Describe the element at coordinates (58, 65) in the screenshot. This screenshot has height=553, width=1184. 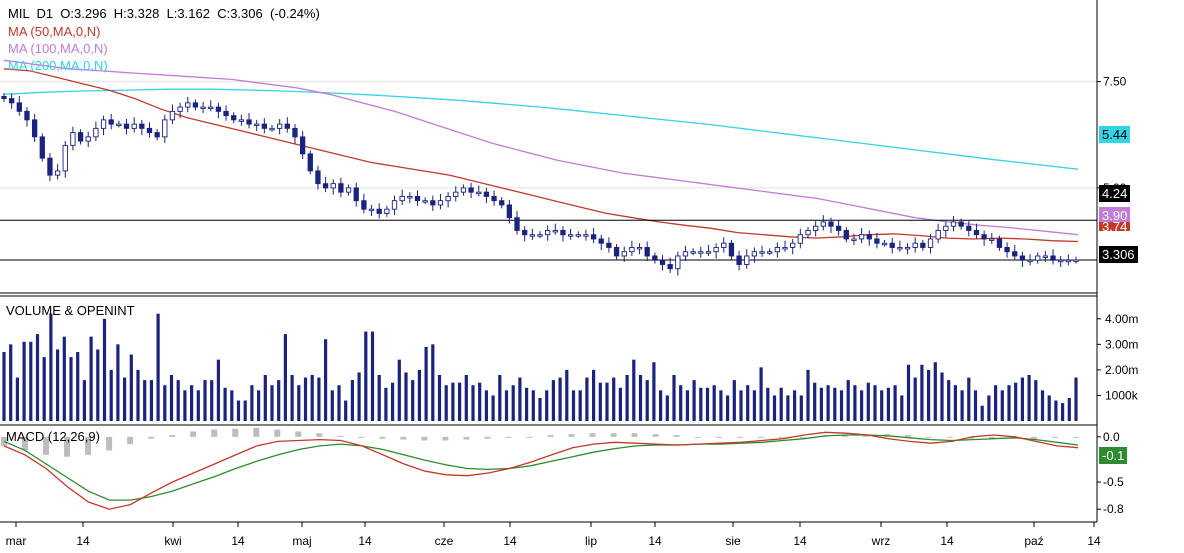
I see `ma200-legend: MA (200,MA,0,N)` at that location.